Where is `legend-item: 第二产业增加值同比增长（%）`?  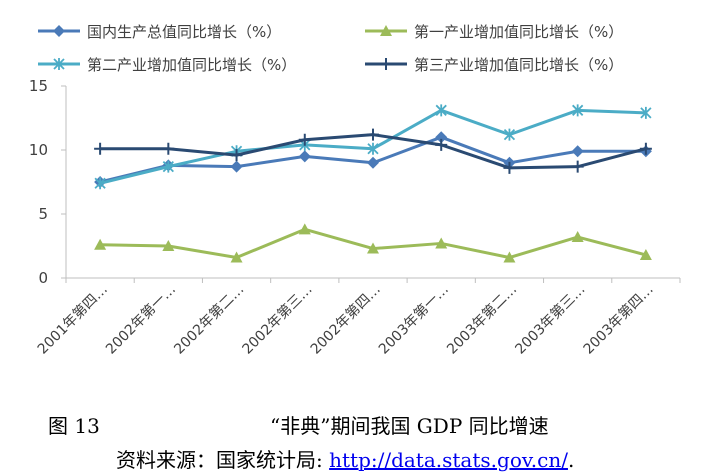 legend-item: 第二产业增加值同比增长（%） is located at coordinates (167, 65).